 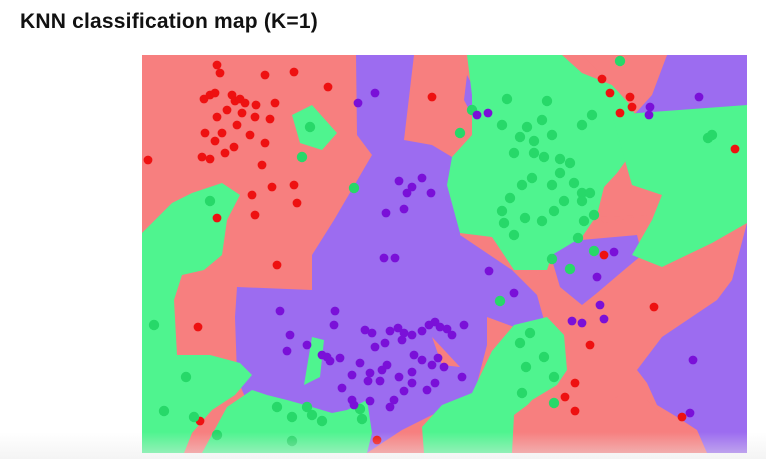 What do you see at coordinates (169, 21) in the screenshot?
I see `page-title: KNN classification map (K=1)` at bounding box center [169, 21].